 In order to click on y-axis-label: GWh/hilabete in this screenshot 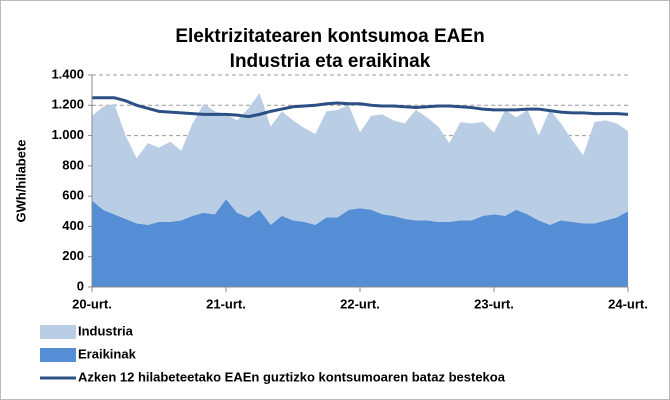, I will do `click(20, 180)`.